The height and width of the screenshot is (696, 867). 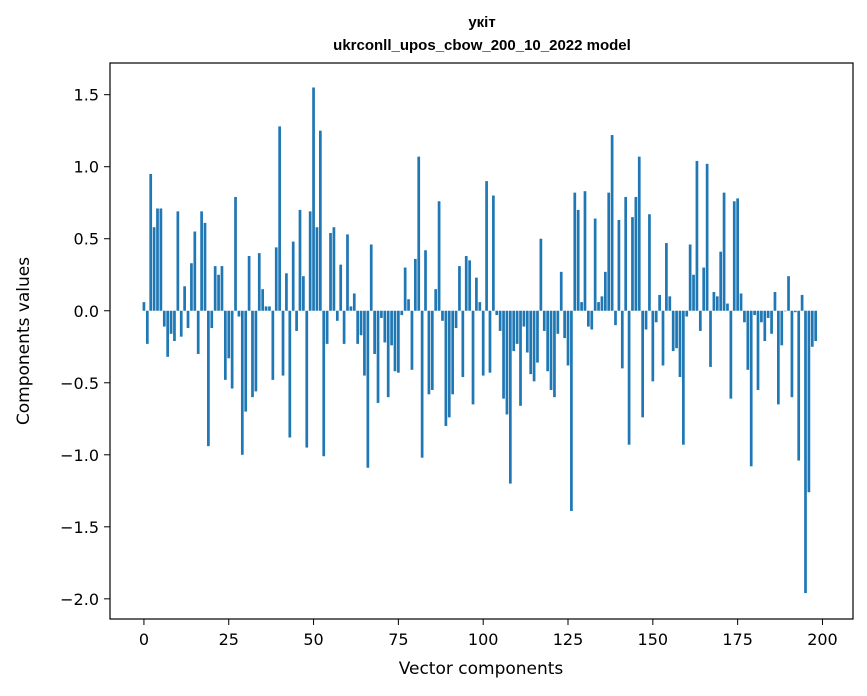 I want to click on x-tick-label: 100, so click(x=483, y=639).